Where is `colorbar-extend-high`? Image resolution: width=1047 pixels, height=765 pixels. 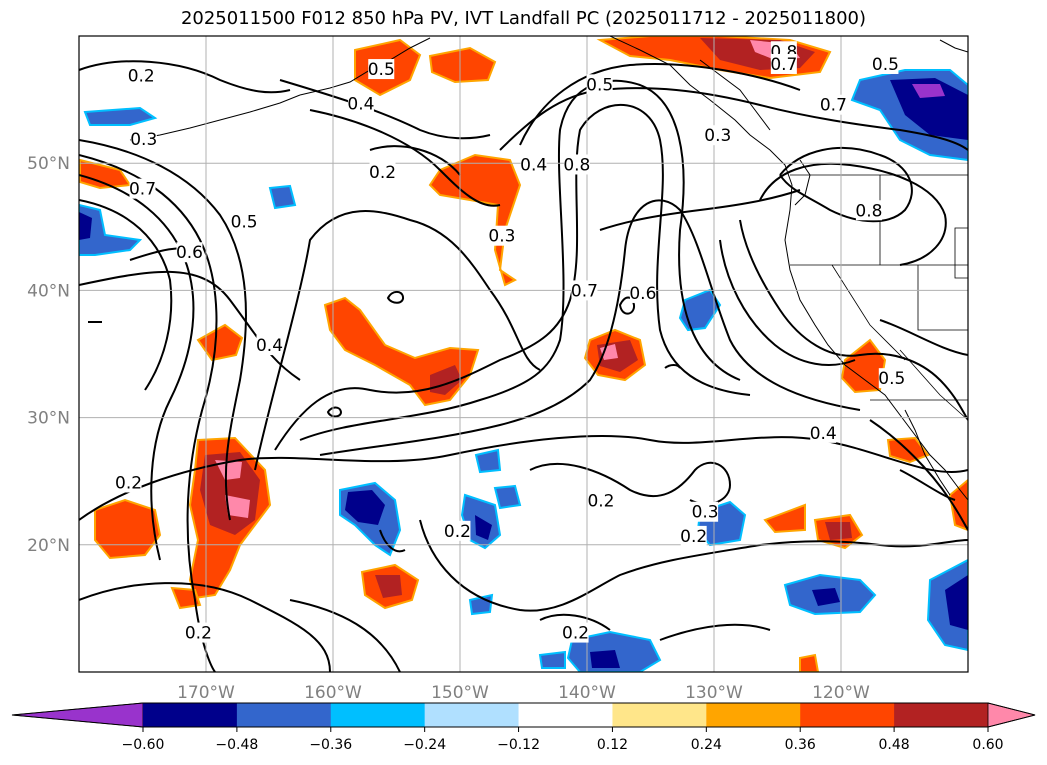
colorbar-extend-high is located at coordinates (1011, 715).